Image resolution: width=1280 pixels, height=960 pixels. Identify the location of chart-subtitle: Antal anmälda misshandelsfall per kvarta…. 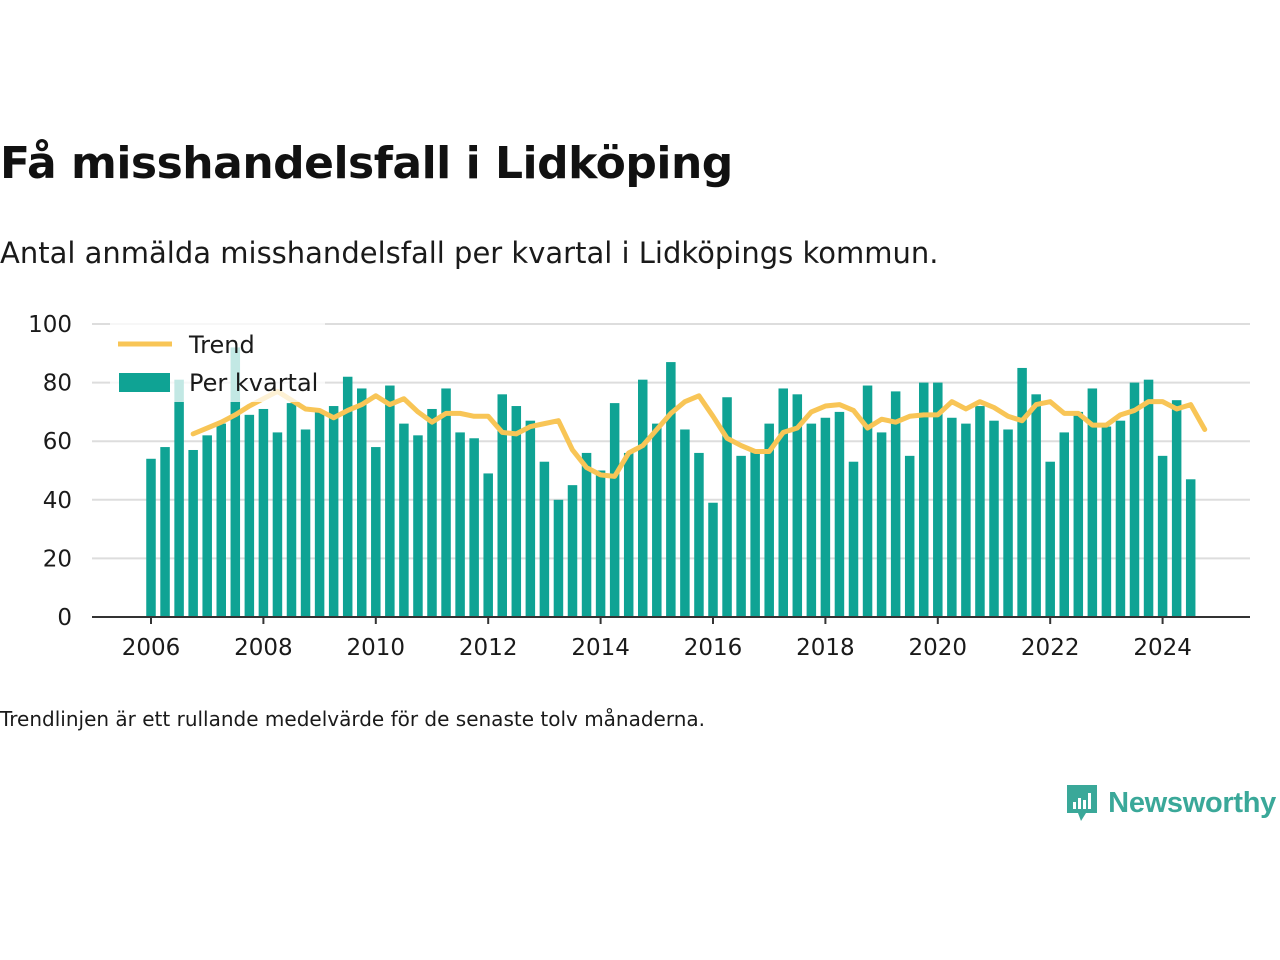
(469, 253).